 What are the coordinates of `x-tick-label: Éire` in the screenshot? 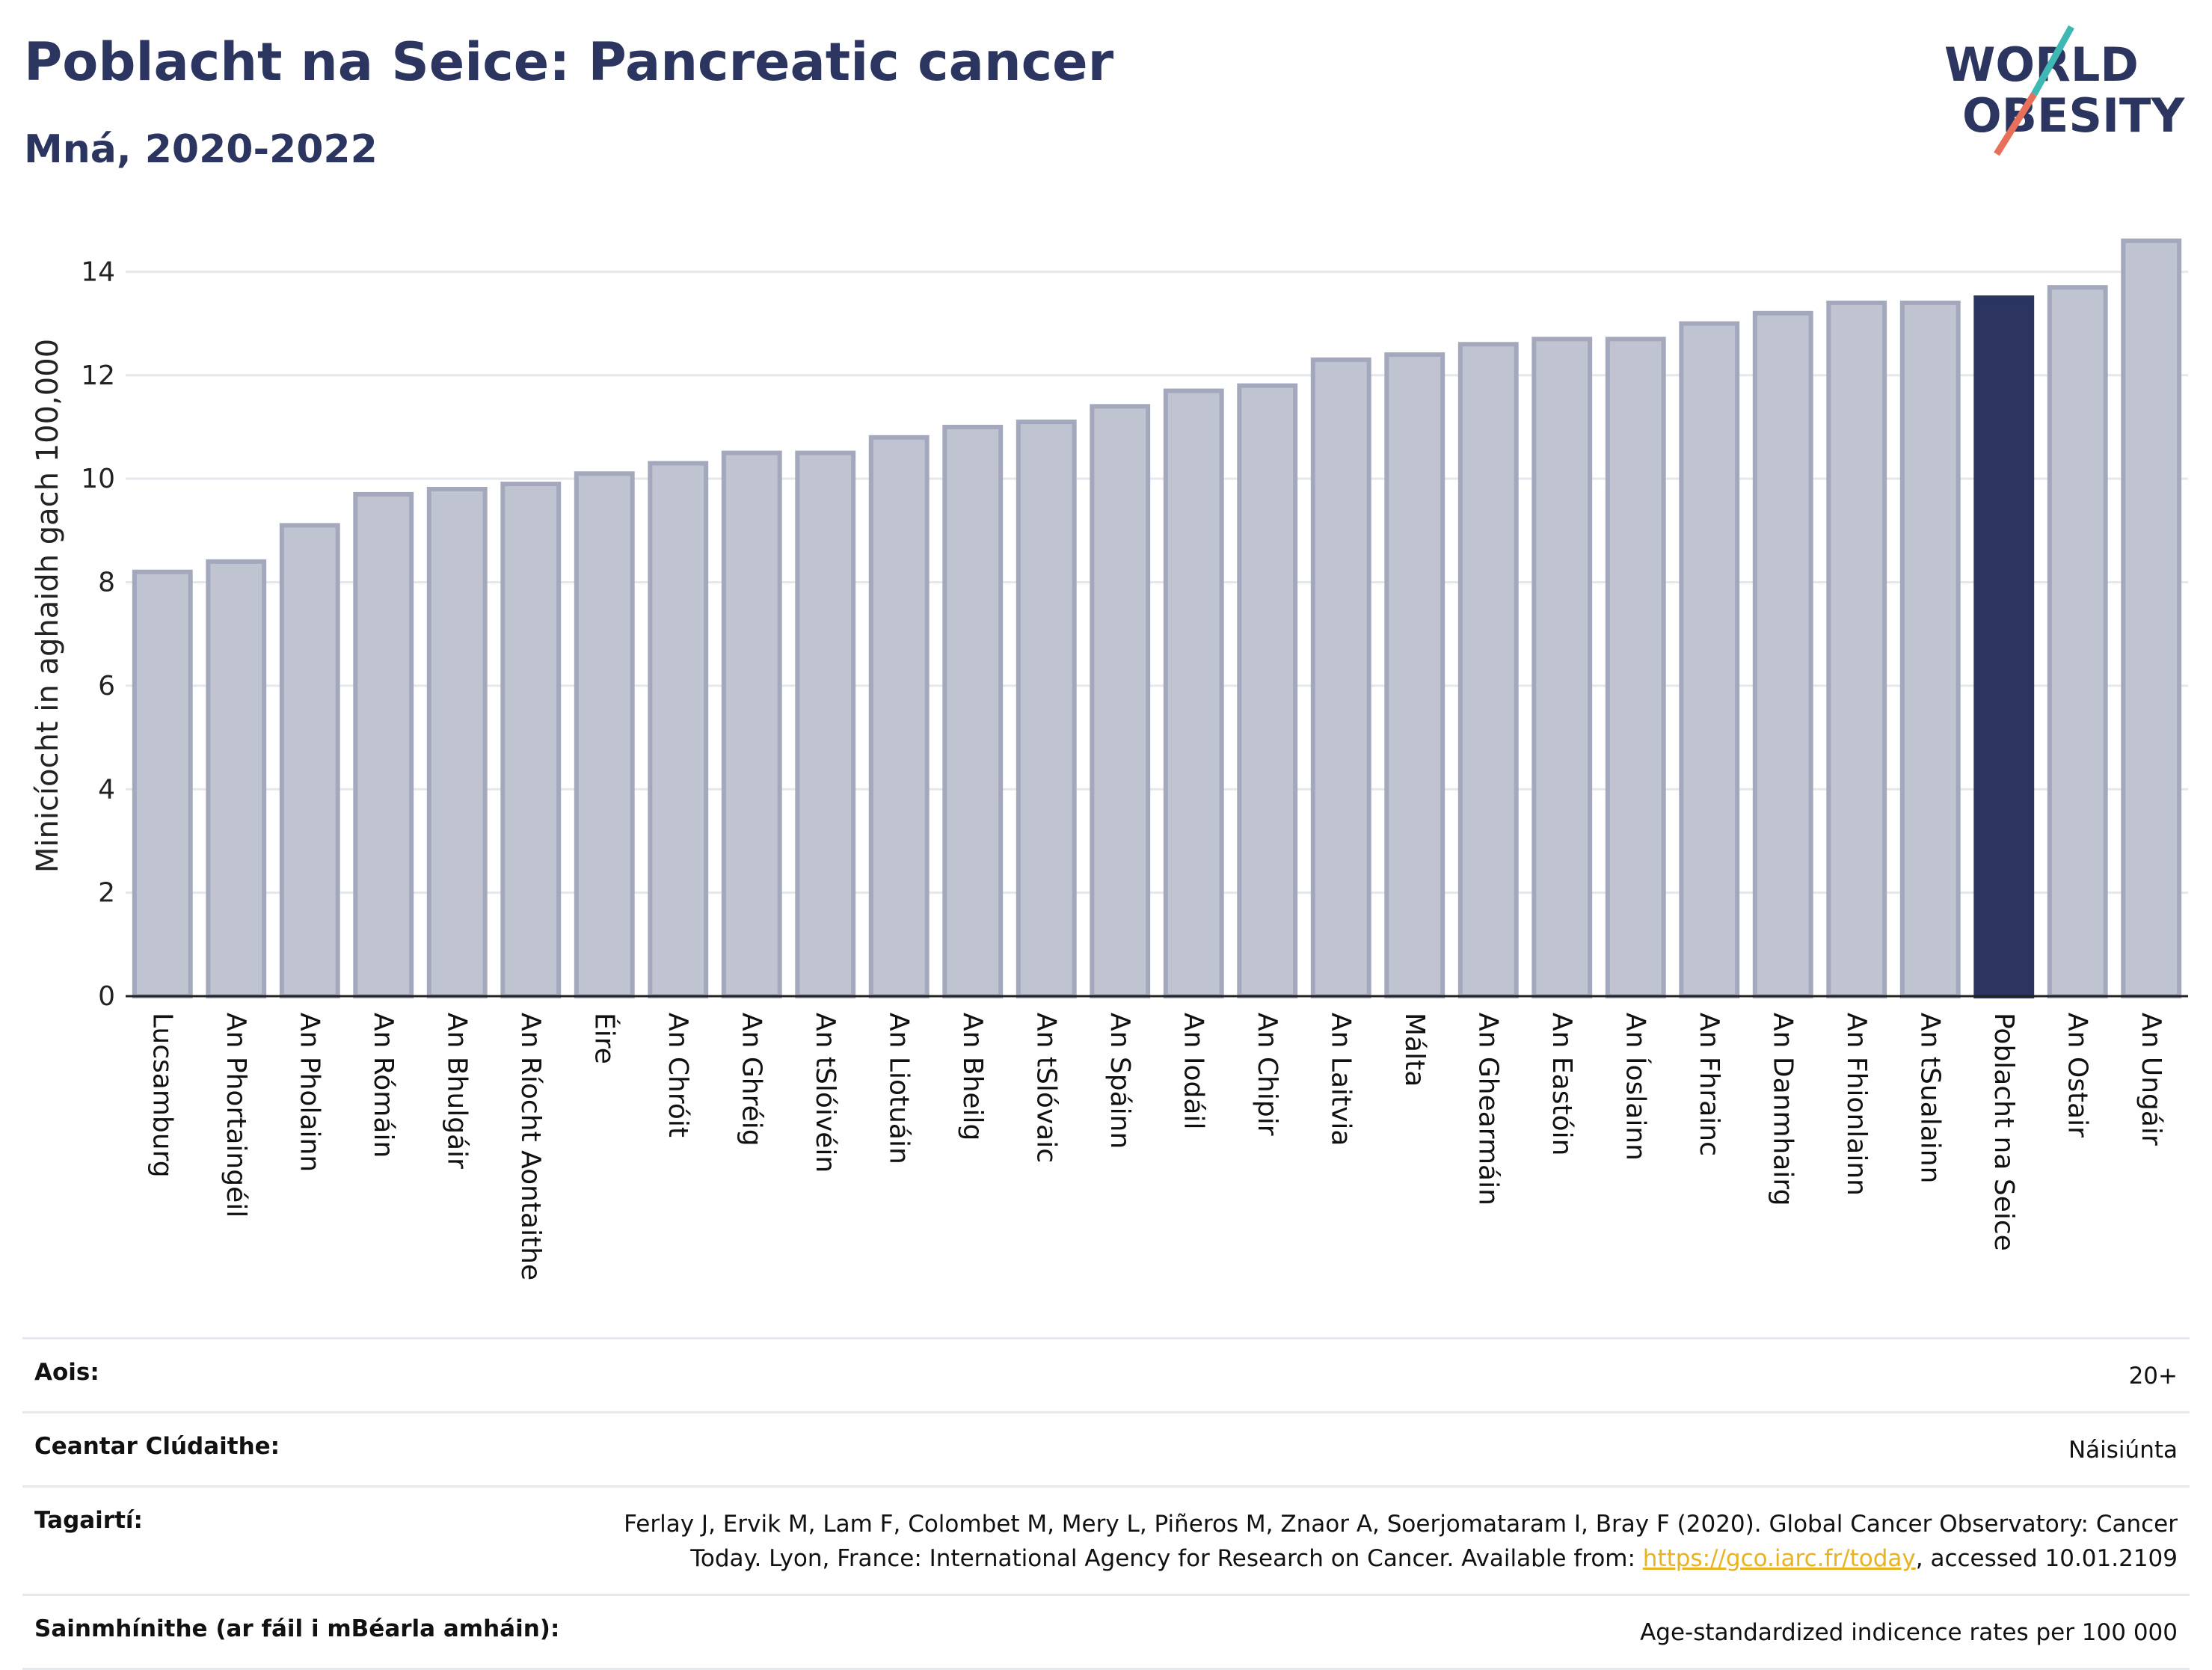 It's located at (604, 1038).